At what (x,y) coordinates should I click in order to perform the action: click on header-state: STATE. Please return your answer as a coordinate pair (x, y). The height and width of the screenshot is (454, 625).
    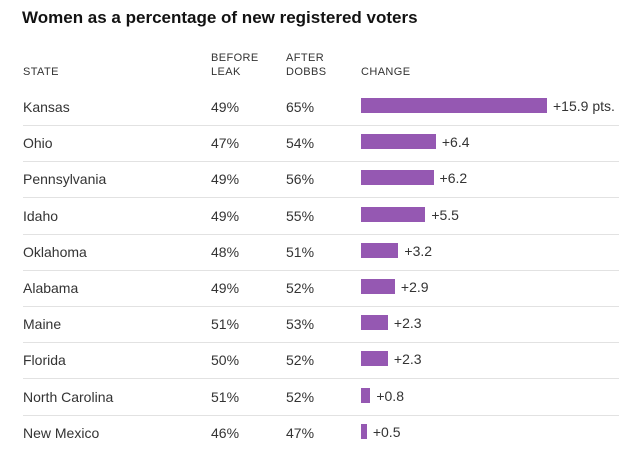
    Looking at the image, I should click on (41, 72).